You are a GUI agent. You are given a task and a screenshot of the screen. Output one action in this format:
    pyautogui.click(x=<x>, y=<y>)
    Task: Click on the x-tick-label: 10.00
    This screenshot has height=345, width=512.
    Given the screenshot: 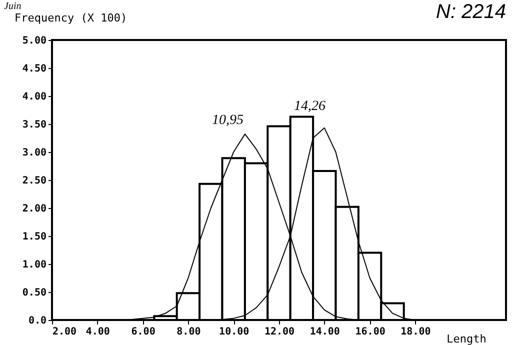 What is the action you would take?
    pyautogui.click(x=234, y=332)
    